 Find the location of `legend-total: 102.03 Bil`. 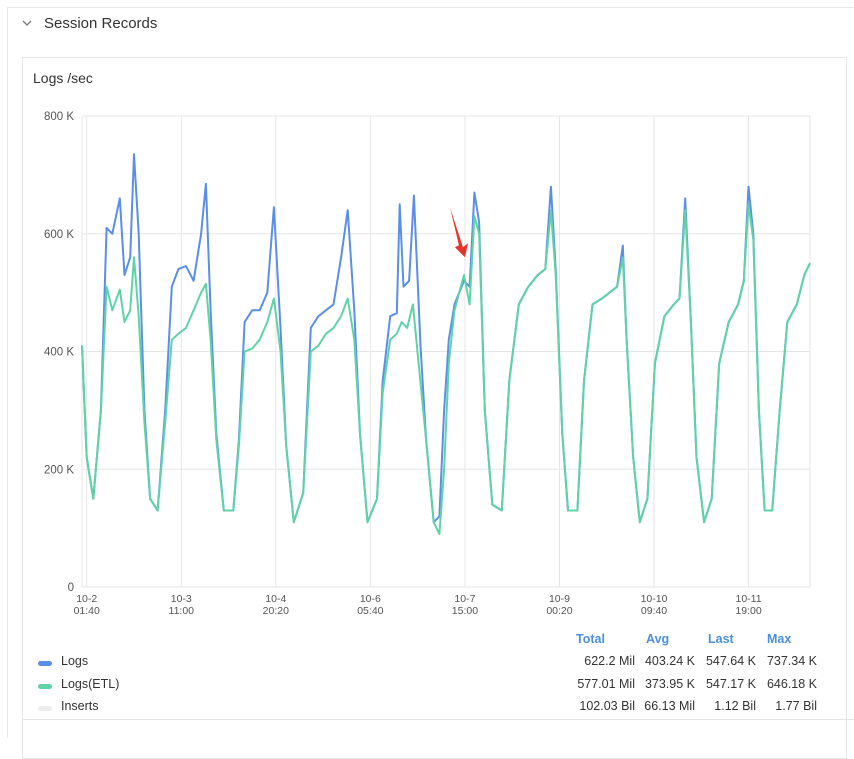

legend-total: 102.03 Bil is located at coordinates (607, 706).